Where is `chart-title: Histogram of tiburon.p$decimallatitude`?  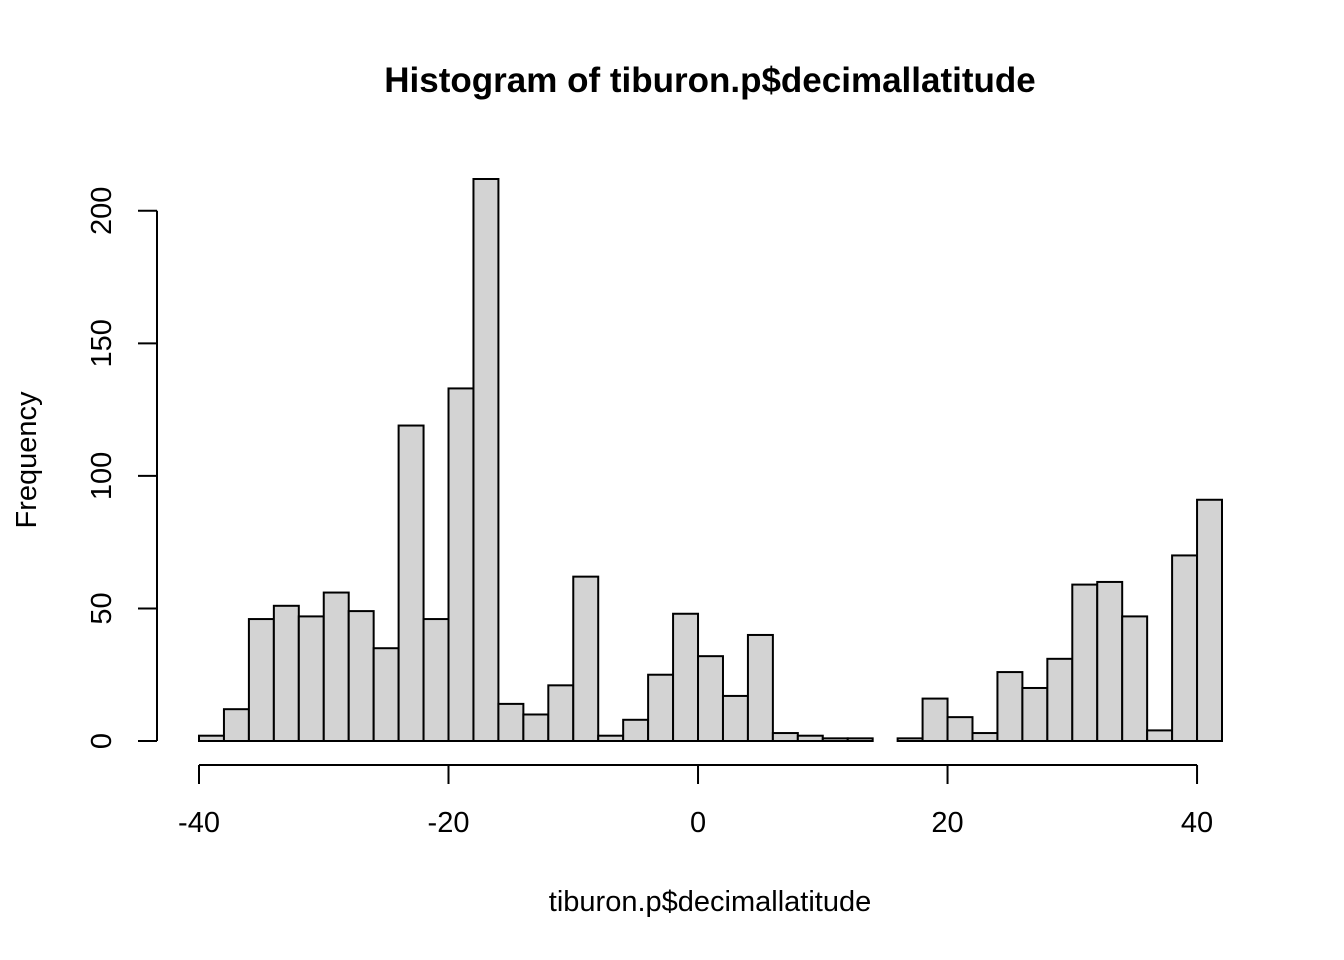
chart-title: Histogram of tiburon.p$decimallatitude is located at coordinates (709, 80).